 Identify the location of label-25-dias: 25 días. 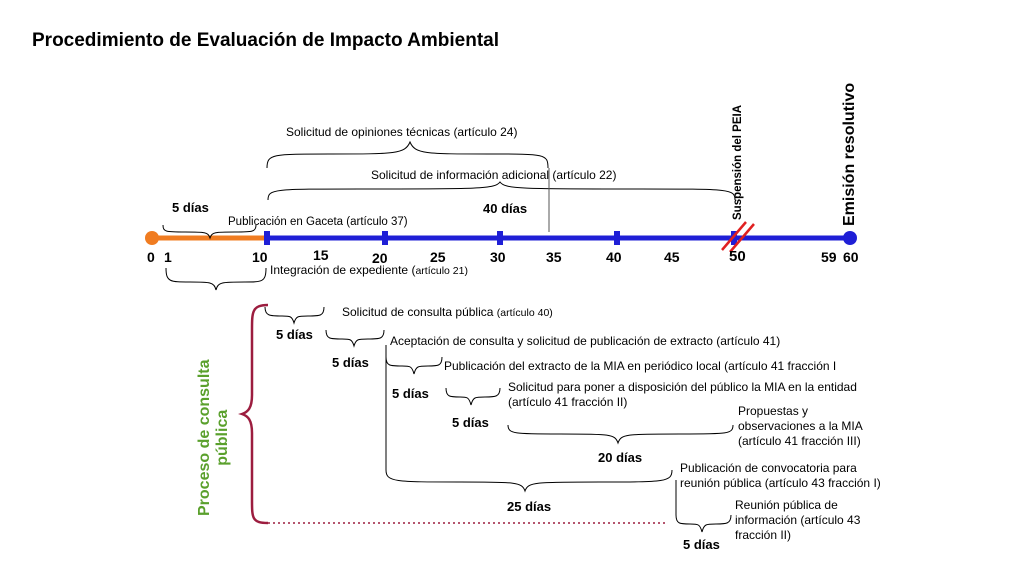
(529, 506).